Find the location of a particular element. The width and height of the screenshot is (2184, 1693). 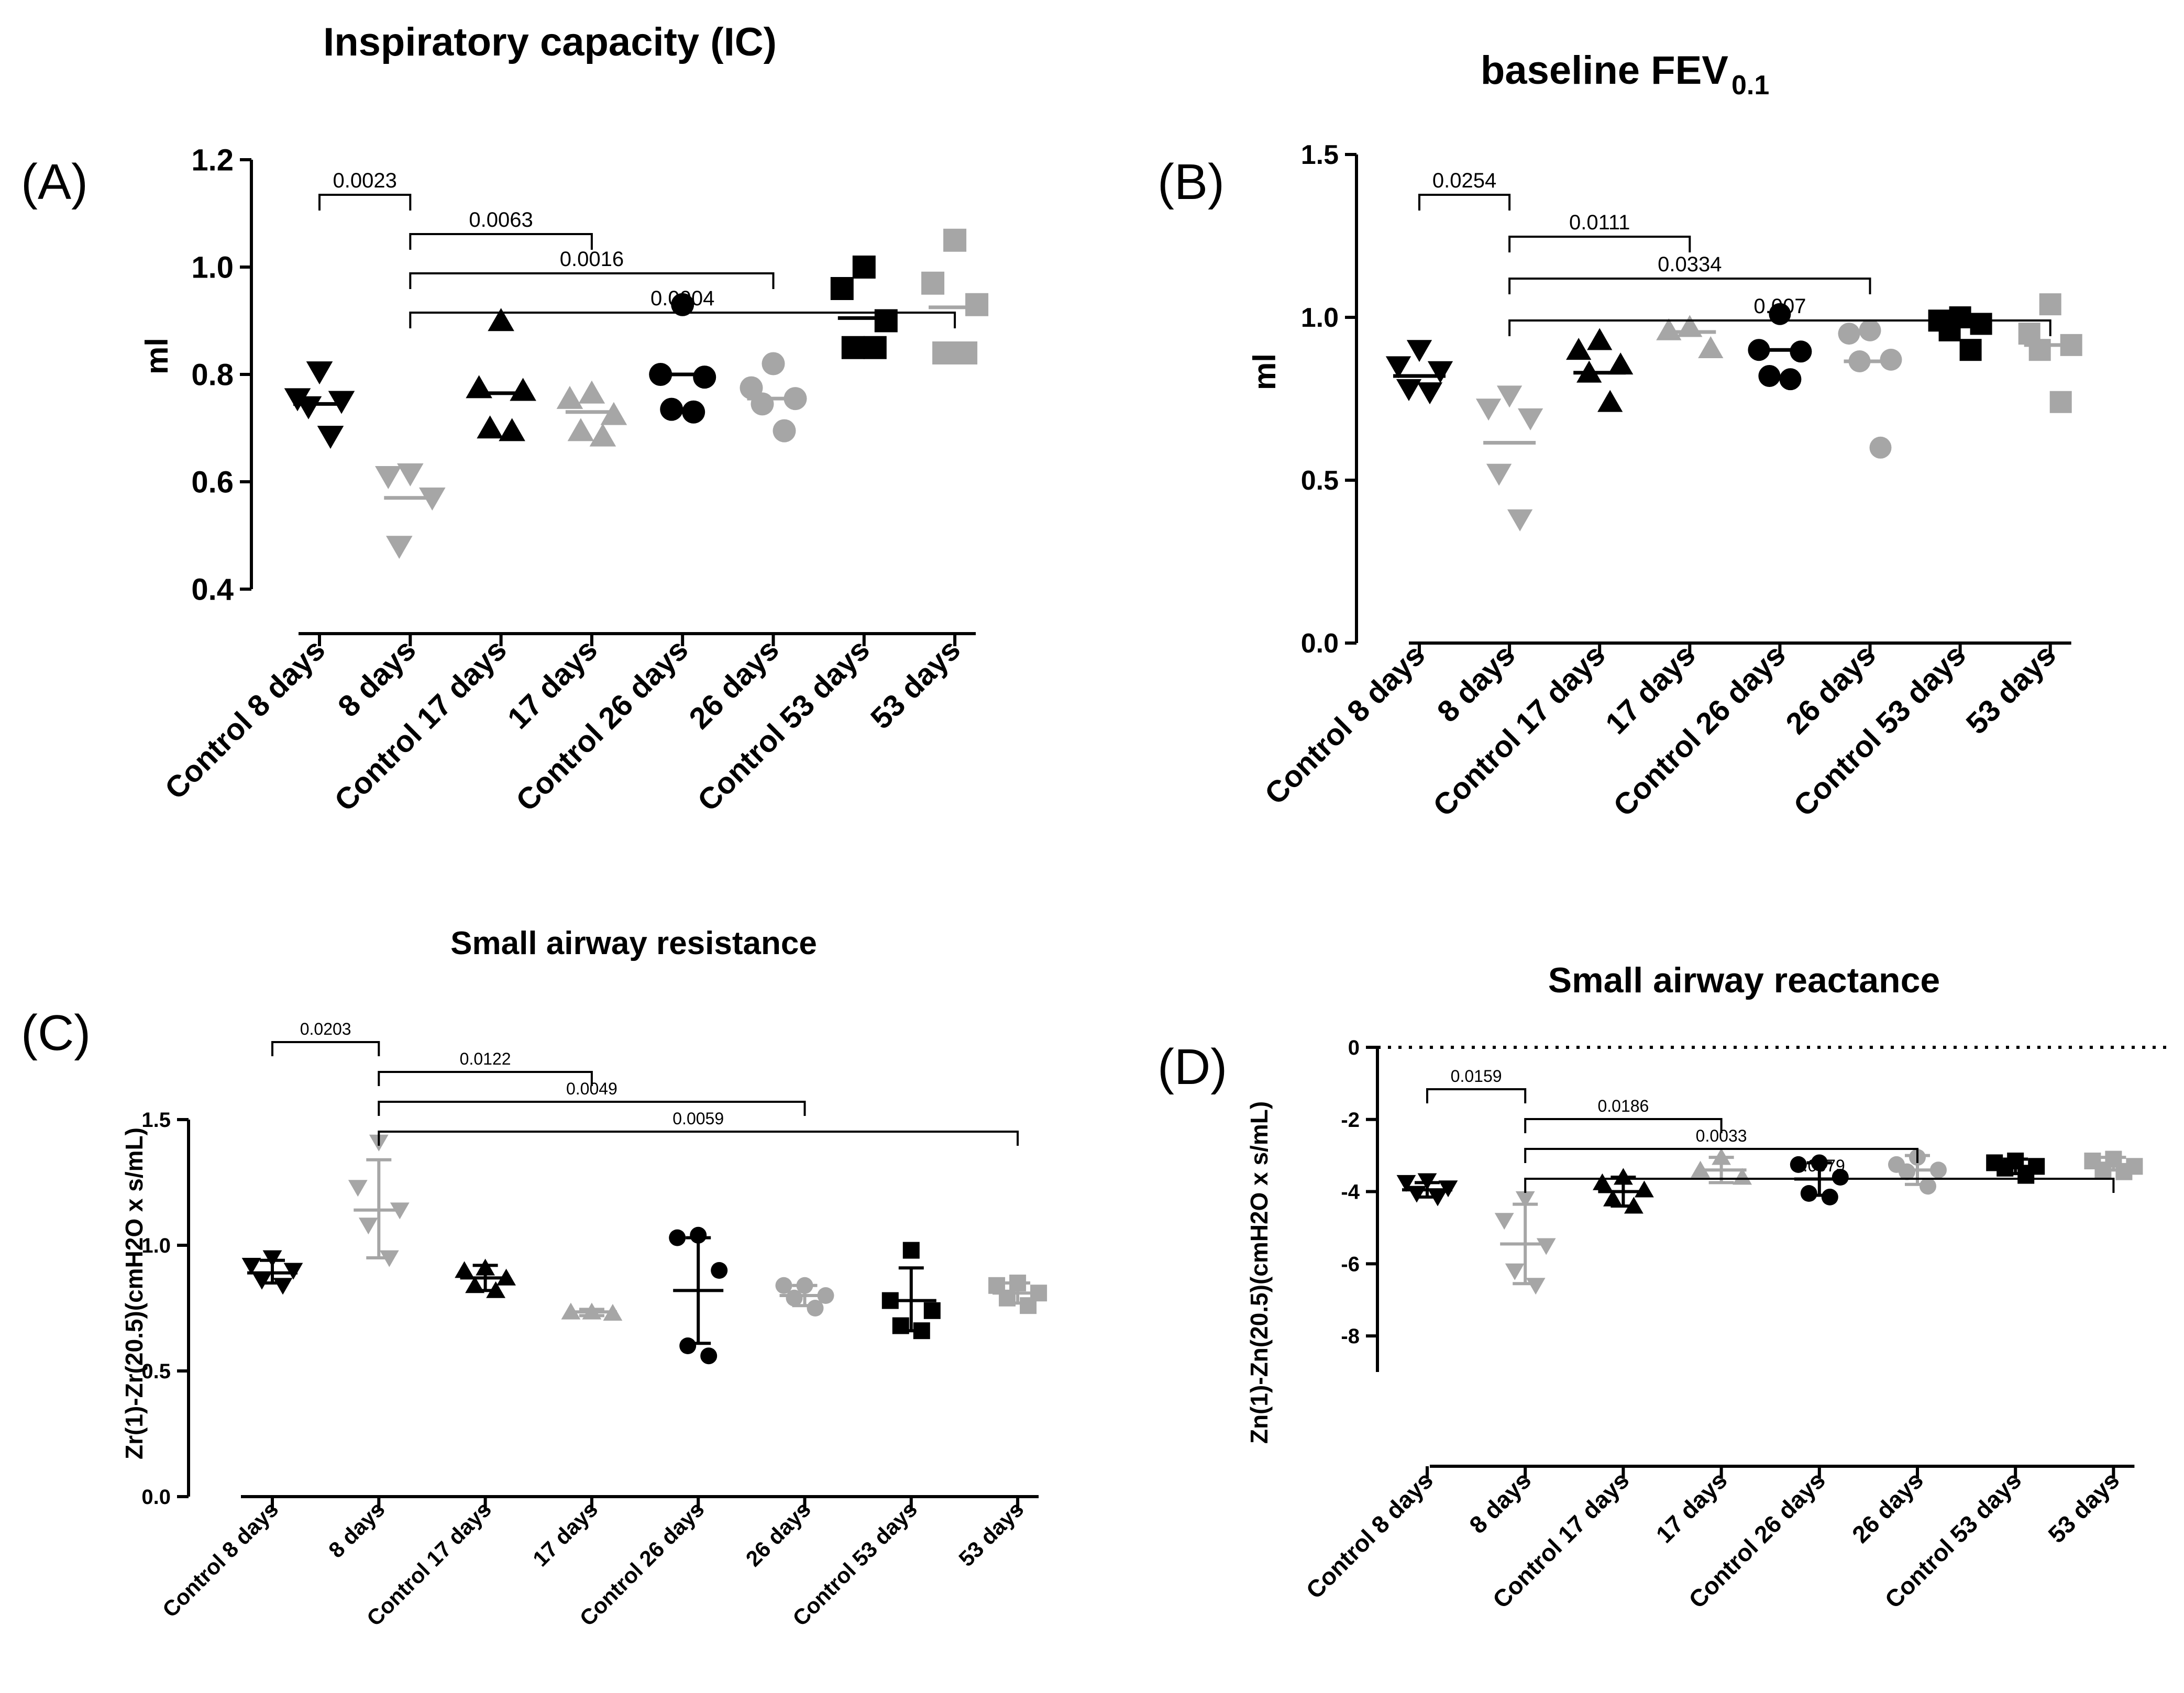

panel-c-y-tick-label: 1.5 is located at coordinates (156, 1120).